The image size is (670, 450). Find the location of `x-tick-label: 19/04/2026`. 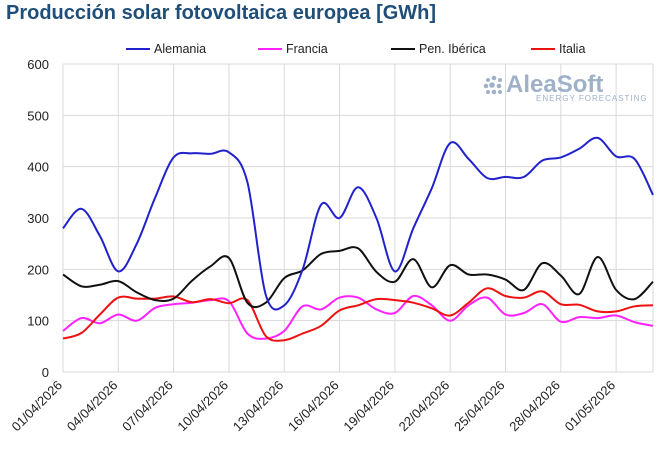

x-tick-label: 19/04/2026 is located at coordinates (368, 406).